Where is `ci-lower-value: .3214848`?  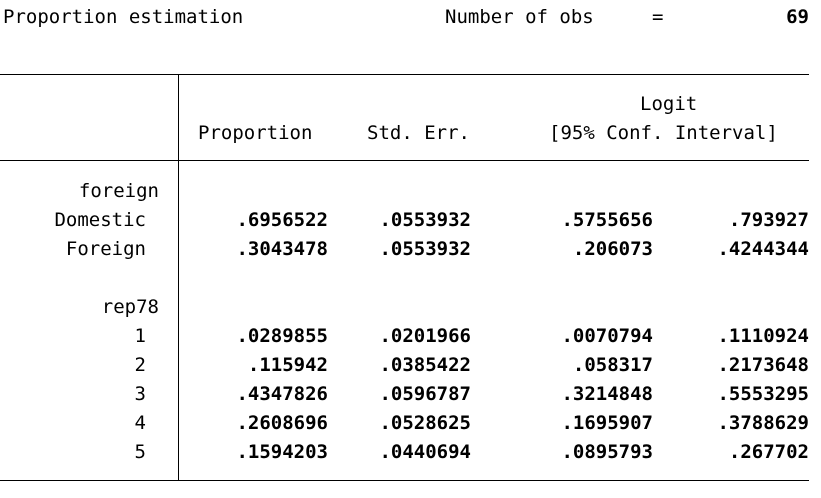 ci-lower-value: .3214848 is located at coordinates (607, 394).